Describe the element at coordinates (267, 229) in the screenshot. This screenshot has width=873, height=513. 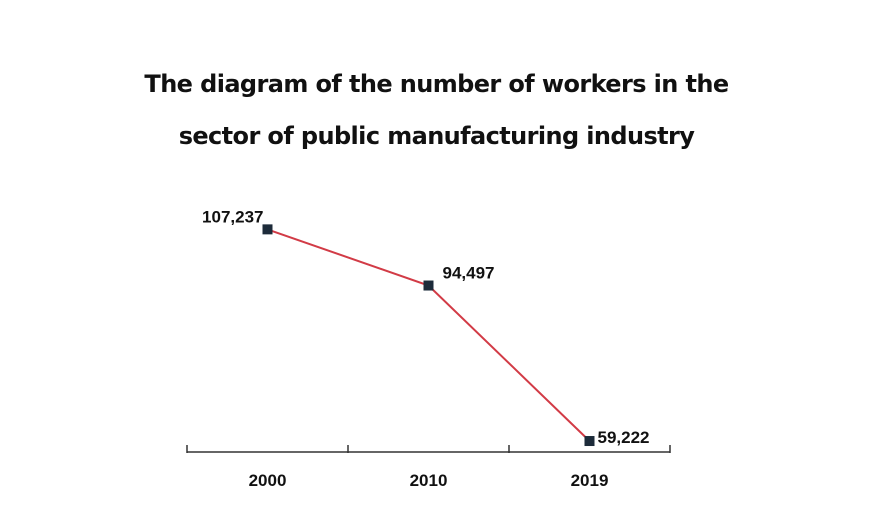
I see `data-point-2000` at that location.